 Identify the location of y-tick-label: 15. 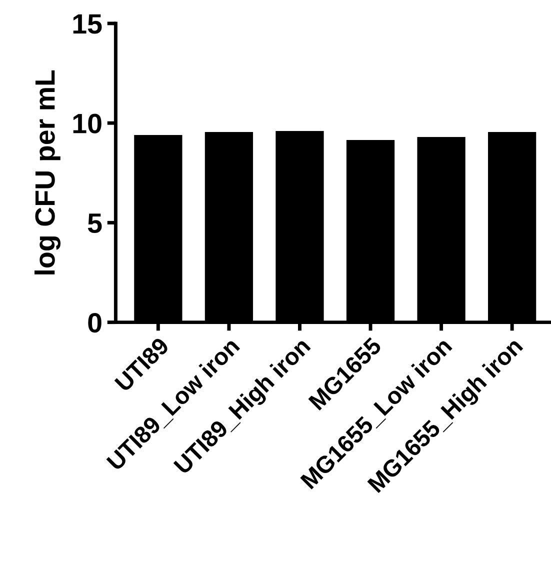
(87, 24).